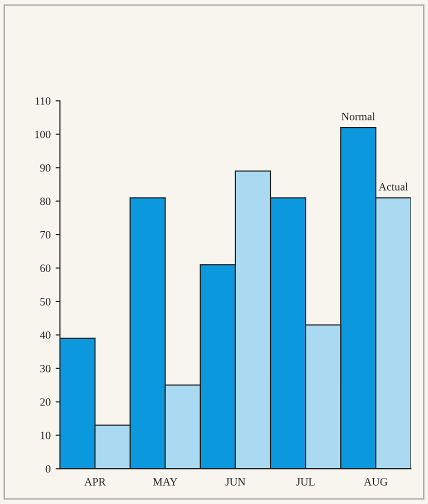  I want to click on series-label: Normal, so click(358, 116).